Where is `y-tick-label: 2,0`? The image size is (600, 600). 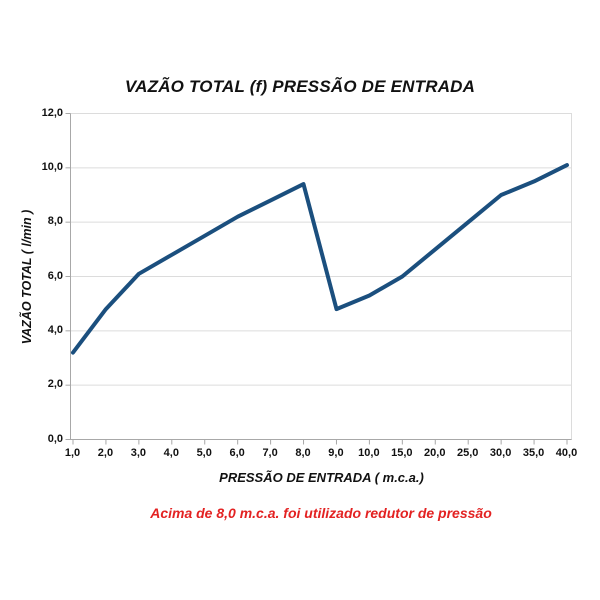
y-tick-label: 2,0 is located at coordinates (55, 384).